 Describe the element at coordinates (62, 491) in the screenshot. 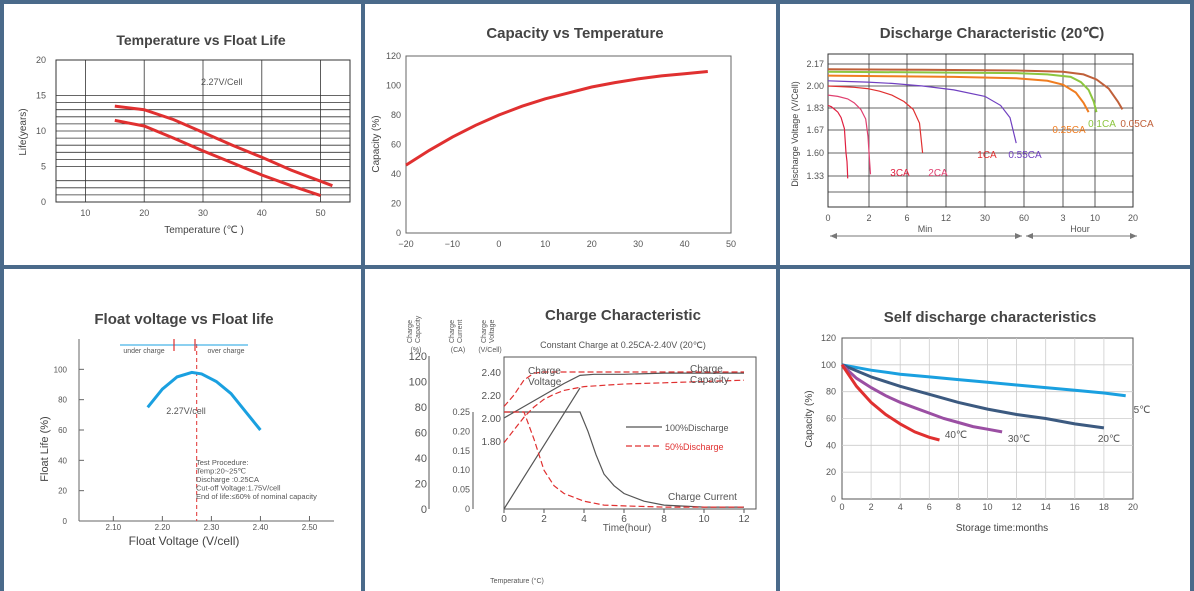

I see `y-tick-label: 20` at that location.